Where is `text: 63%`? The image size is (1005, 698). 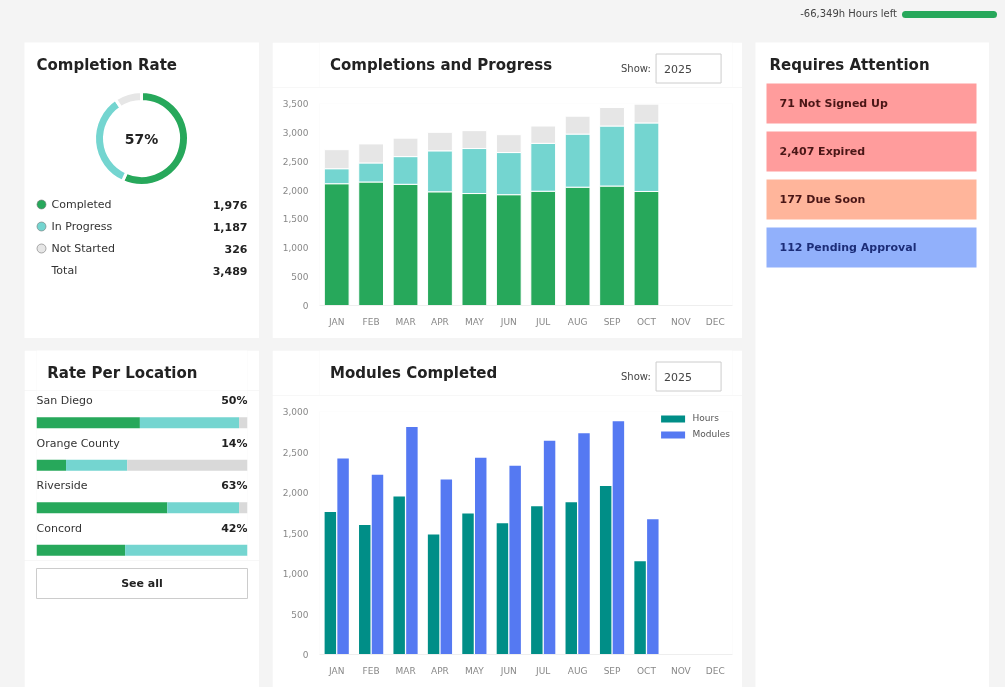
text: 63% is located at coordinates (234, 486).